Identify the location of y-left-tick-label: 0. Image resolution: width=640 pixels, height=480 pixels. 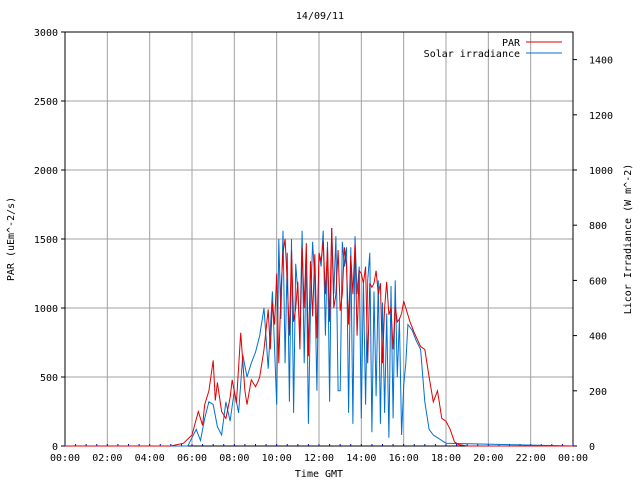
(55, 447).